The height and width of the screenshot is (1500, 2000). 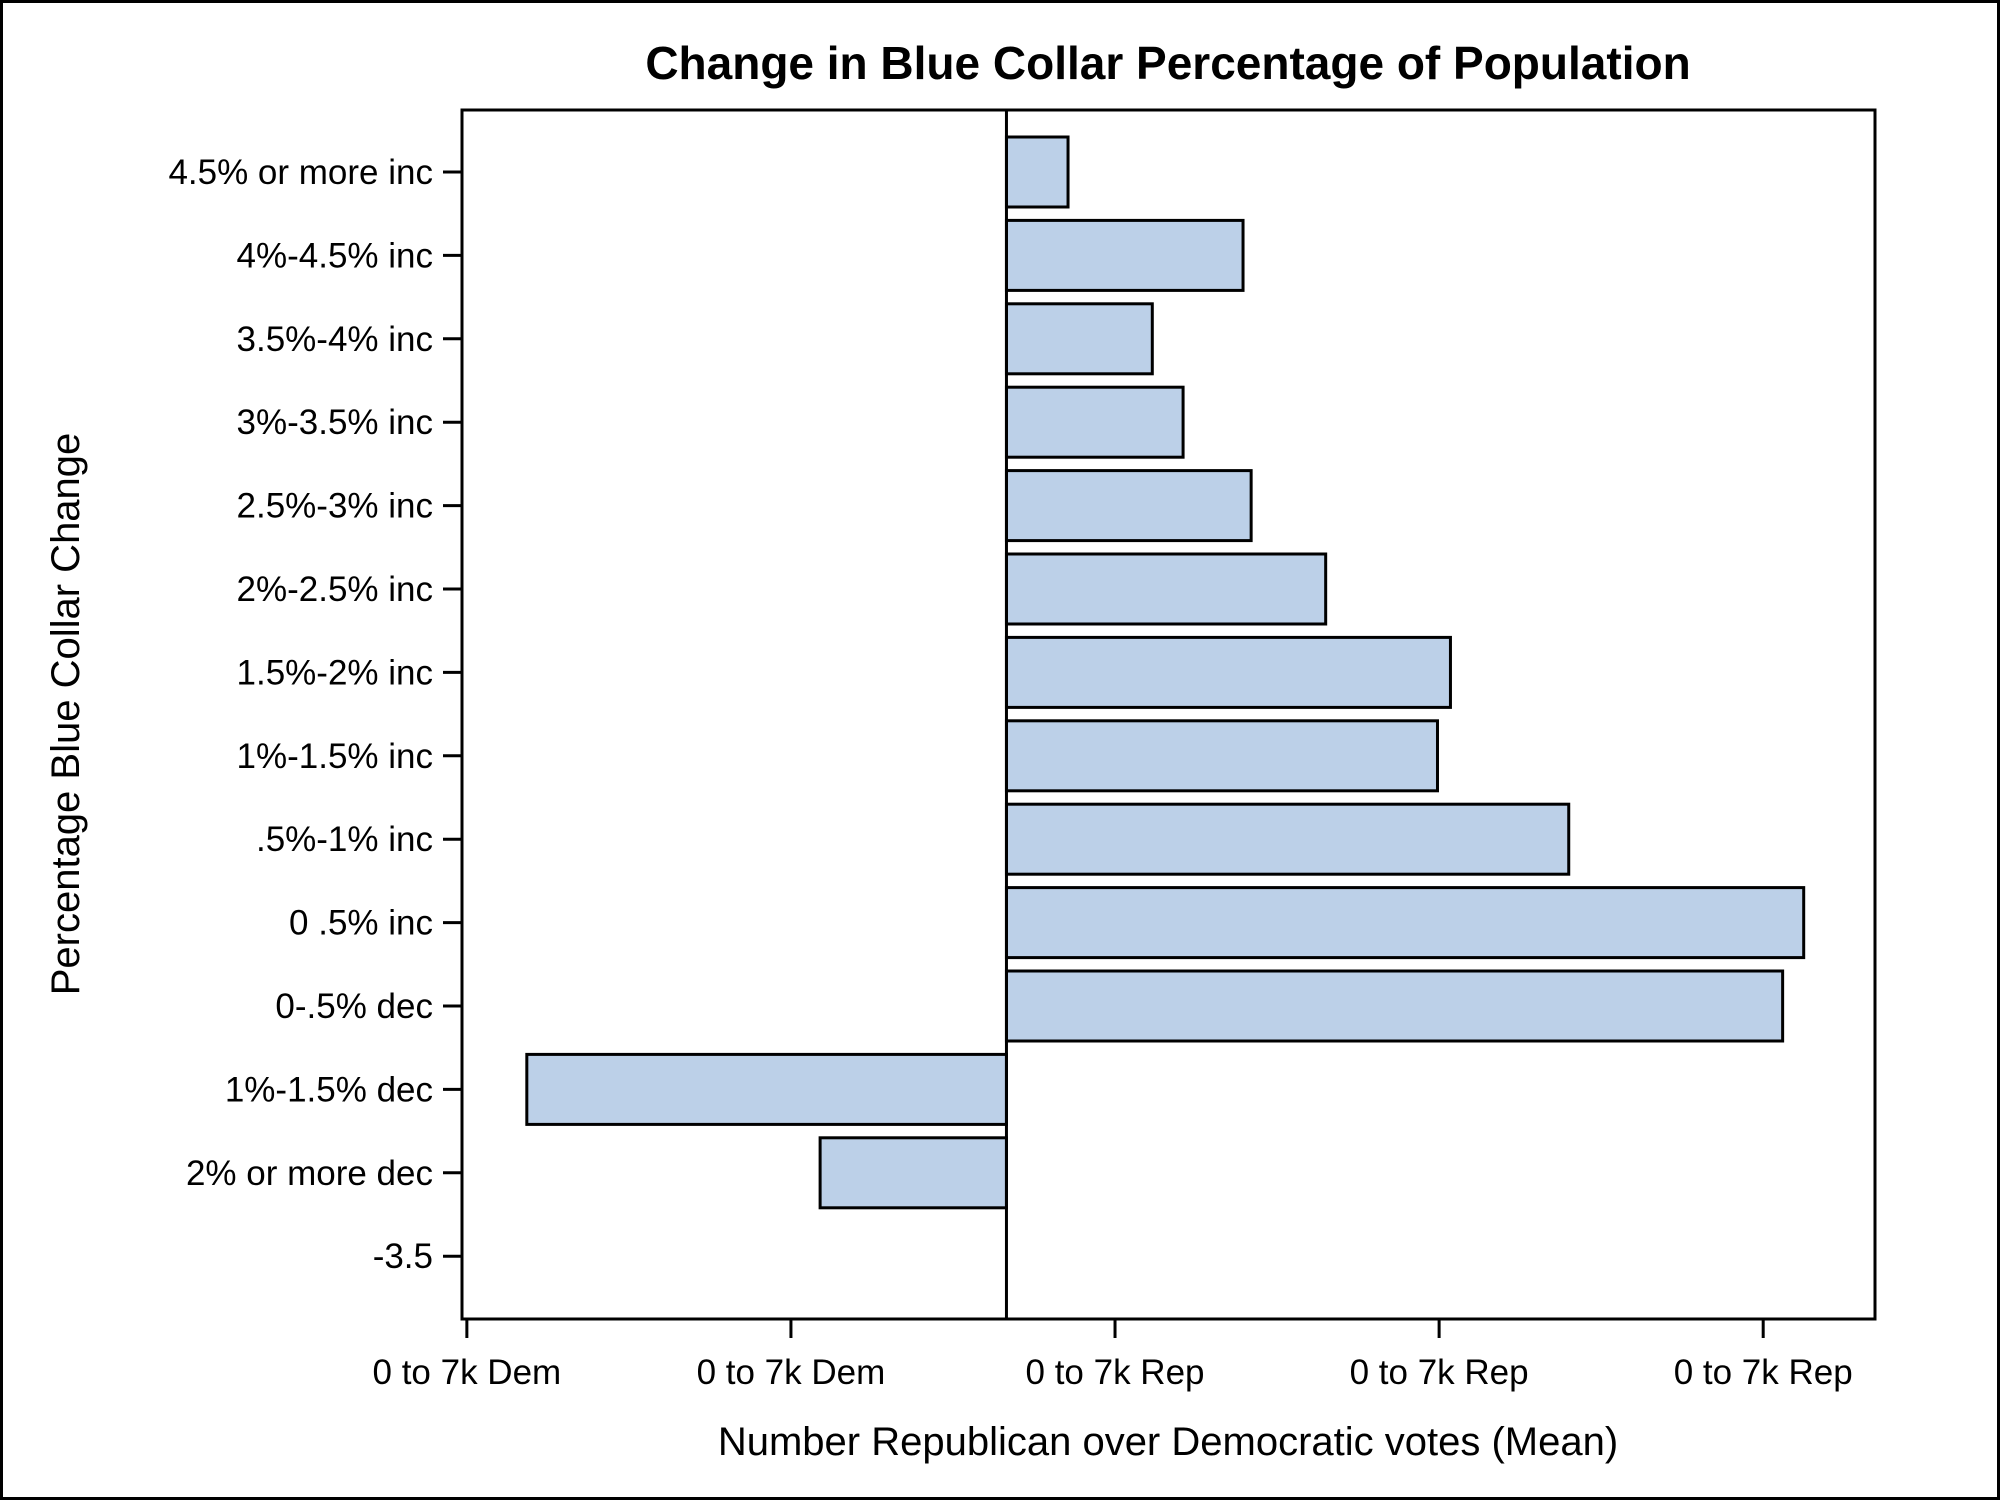 I want to click on y-tick-label: 2%-2.5% inc, so click(x=335, y=589).